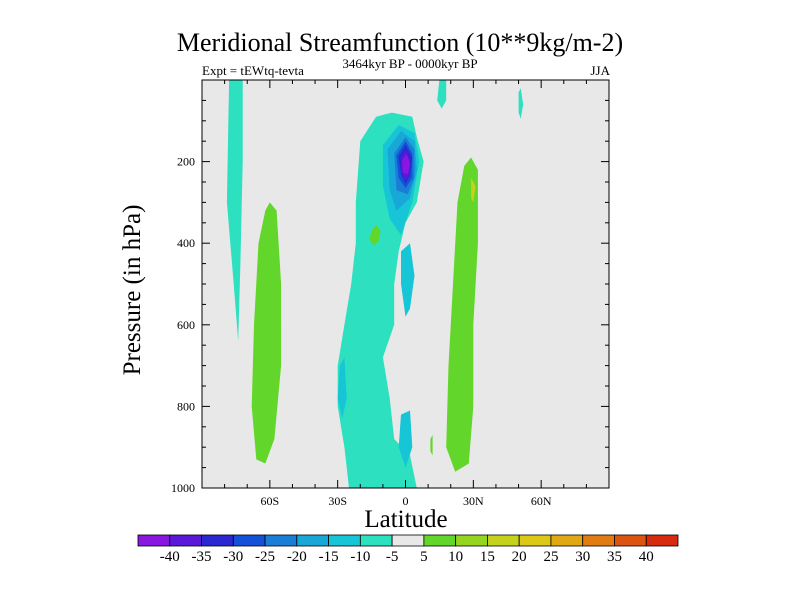  I want to click on colorbar-label: -25, so click(265, 557).